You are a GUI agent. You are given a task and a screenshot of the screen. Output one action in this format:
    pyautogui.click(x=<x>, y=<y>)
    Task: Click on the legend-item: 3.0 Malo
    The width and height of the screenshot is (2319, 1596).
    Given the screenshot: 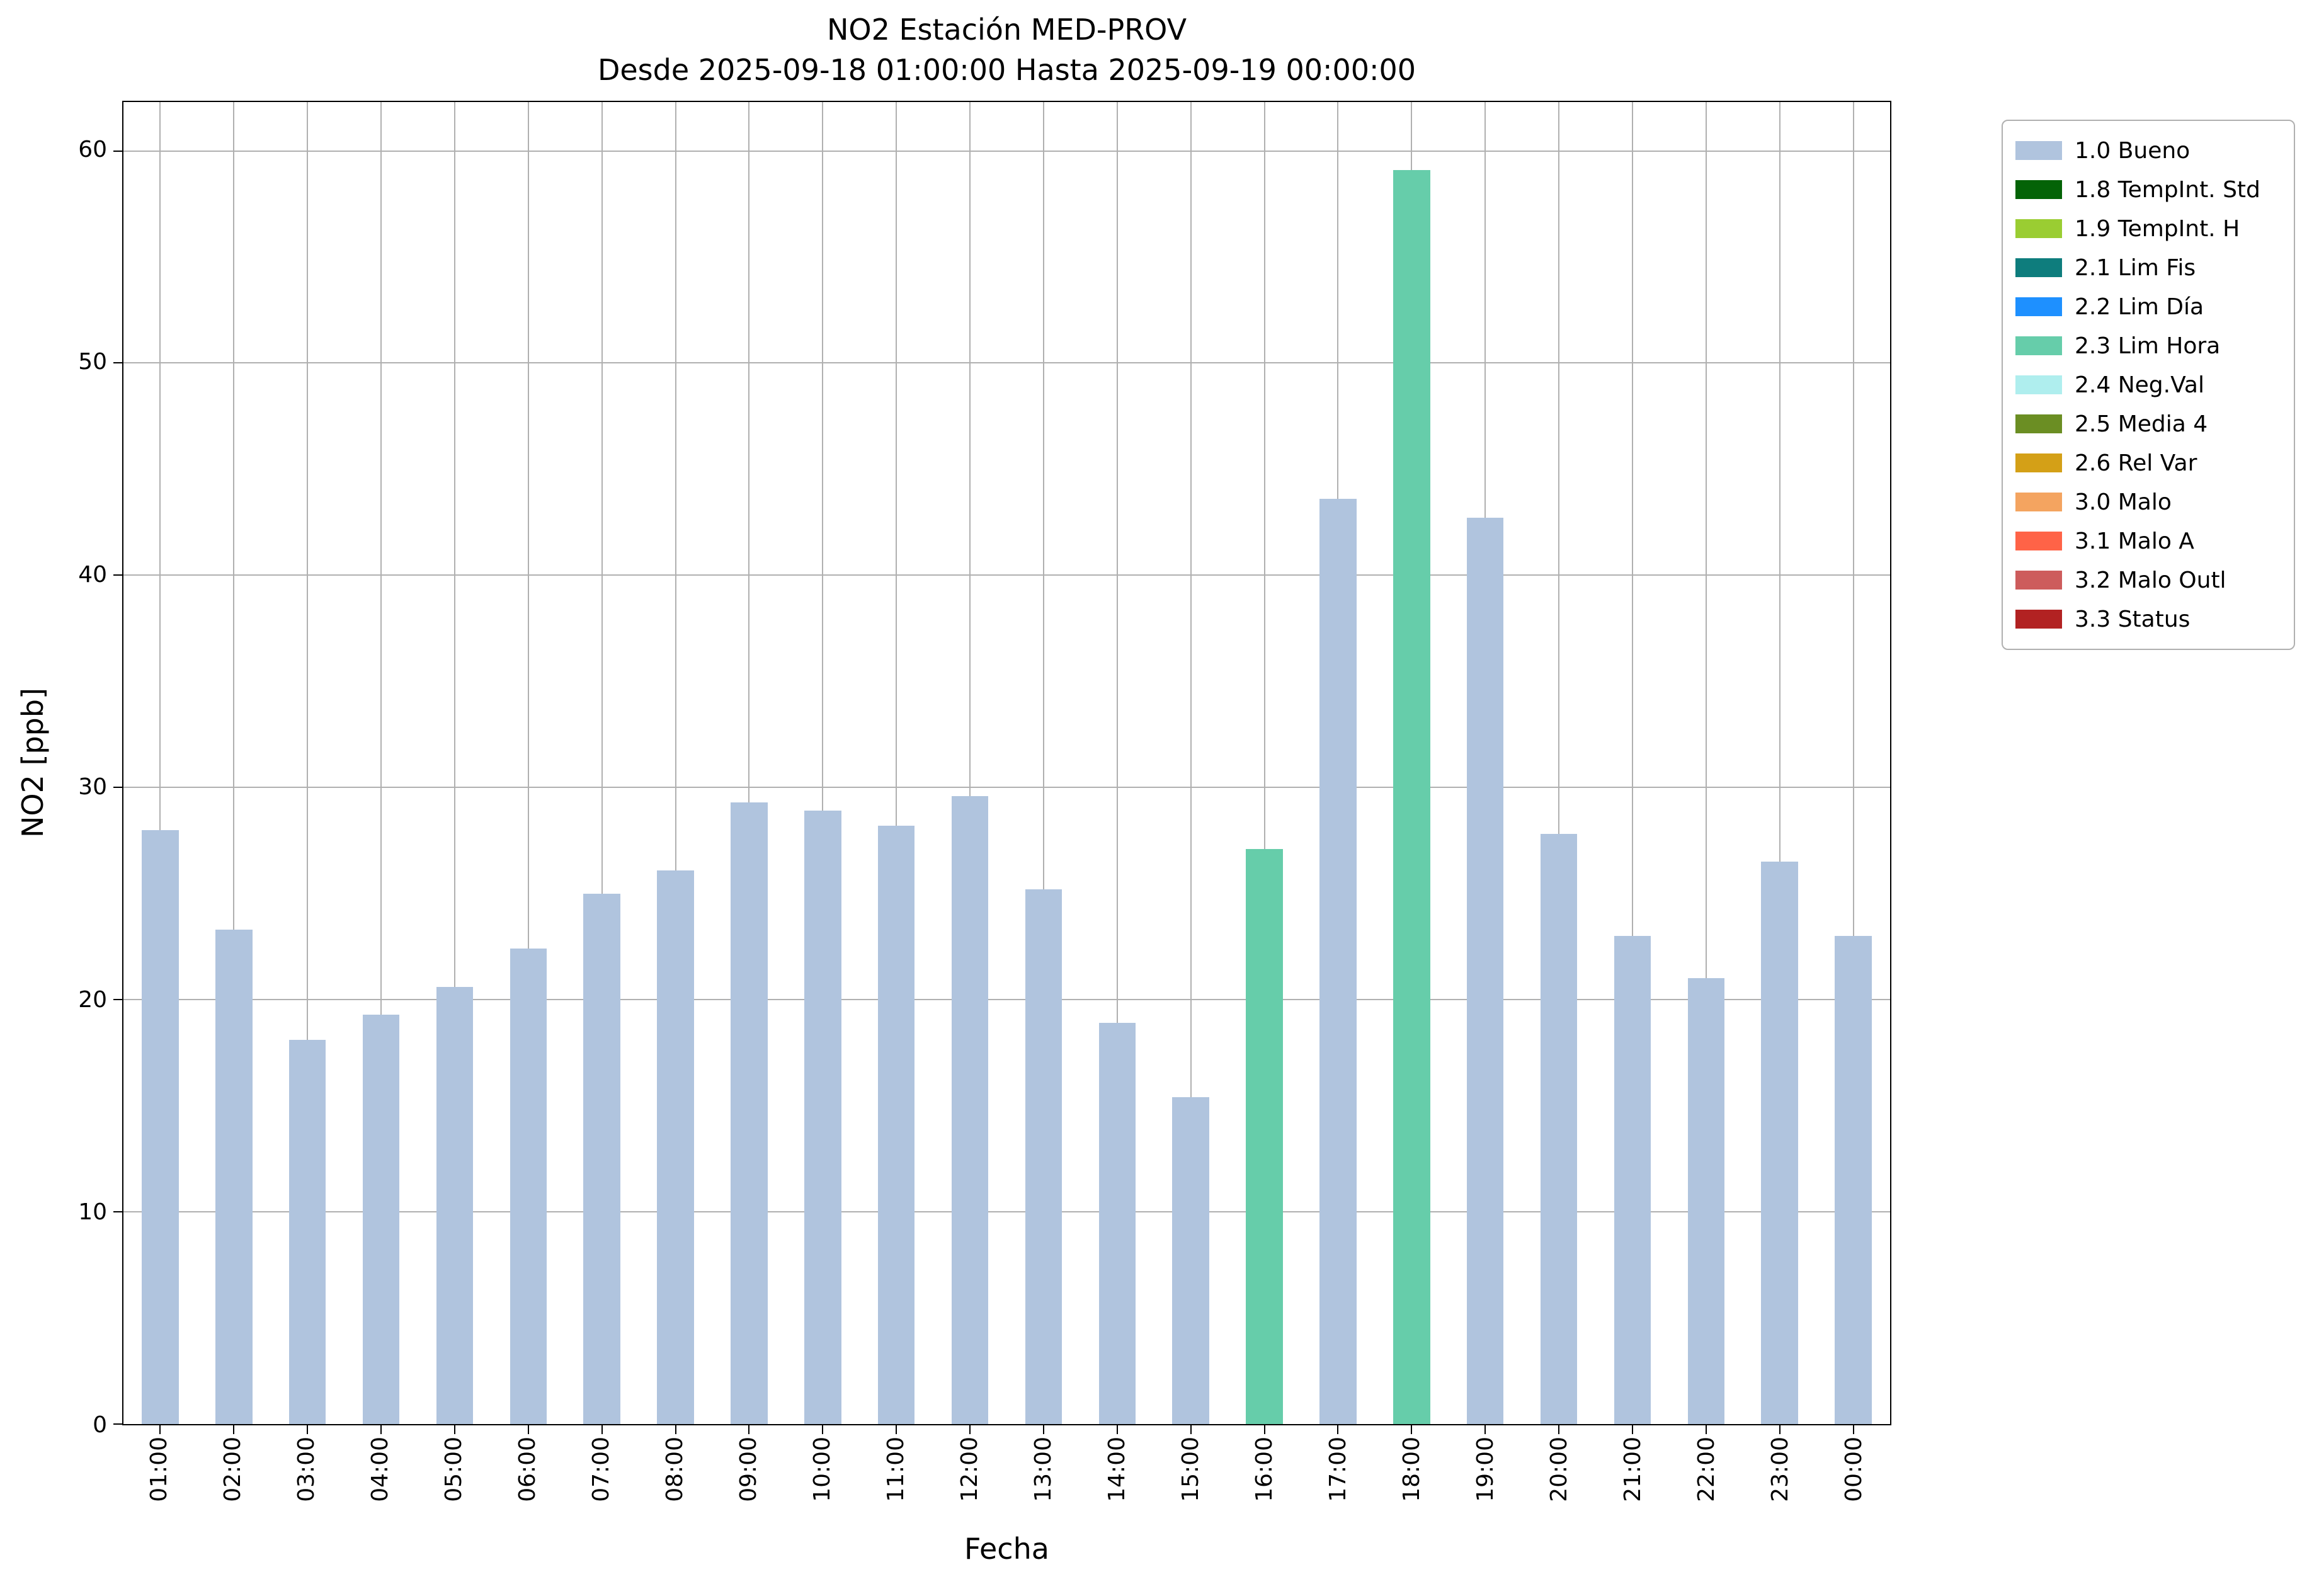 What is the action you would take?
    pyautogui.click(x=2150, y=502)
    